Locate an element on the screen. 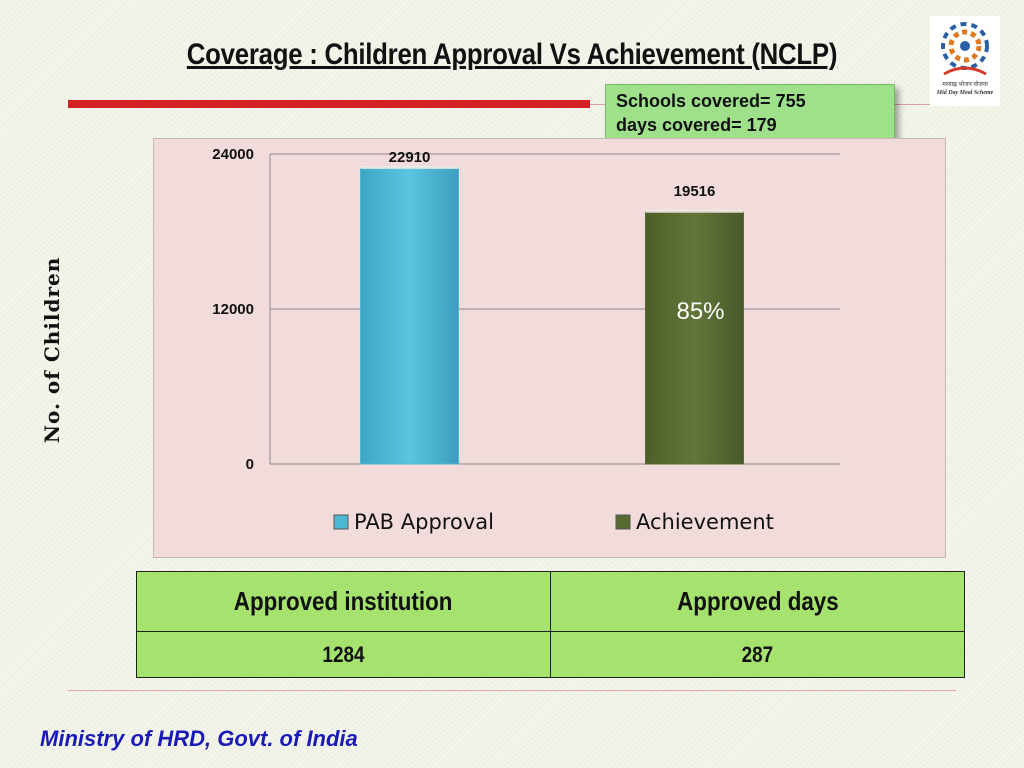 The width and height of the screenshot is (1024, 768). logo-caption-hindi: मध्याह्न भोजन योजना is located at coordinates (965, 85).